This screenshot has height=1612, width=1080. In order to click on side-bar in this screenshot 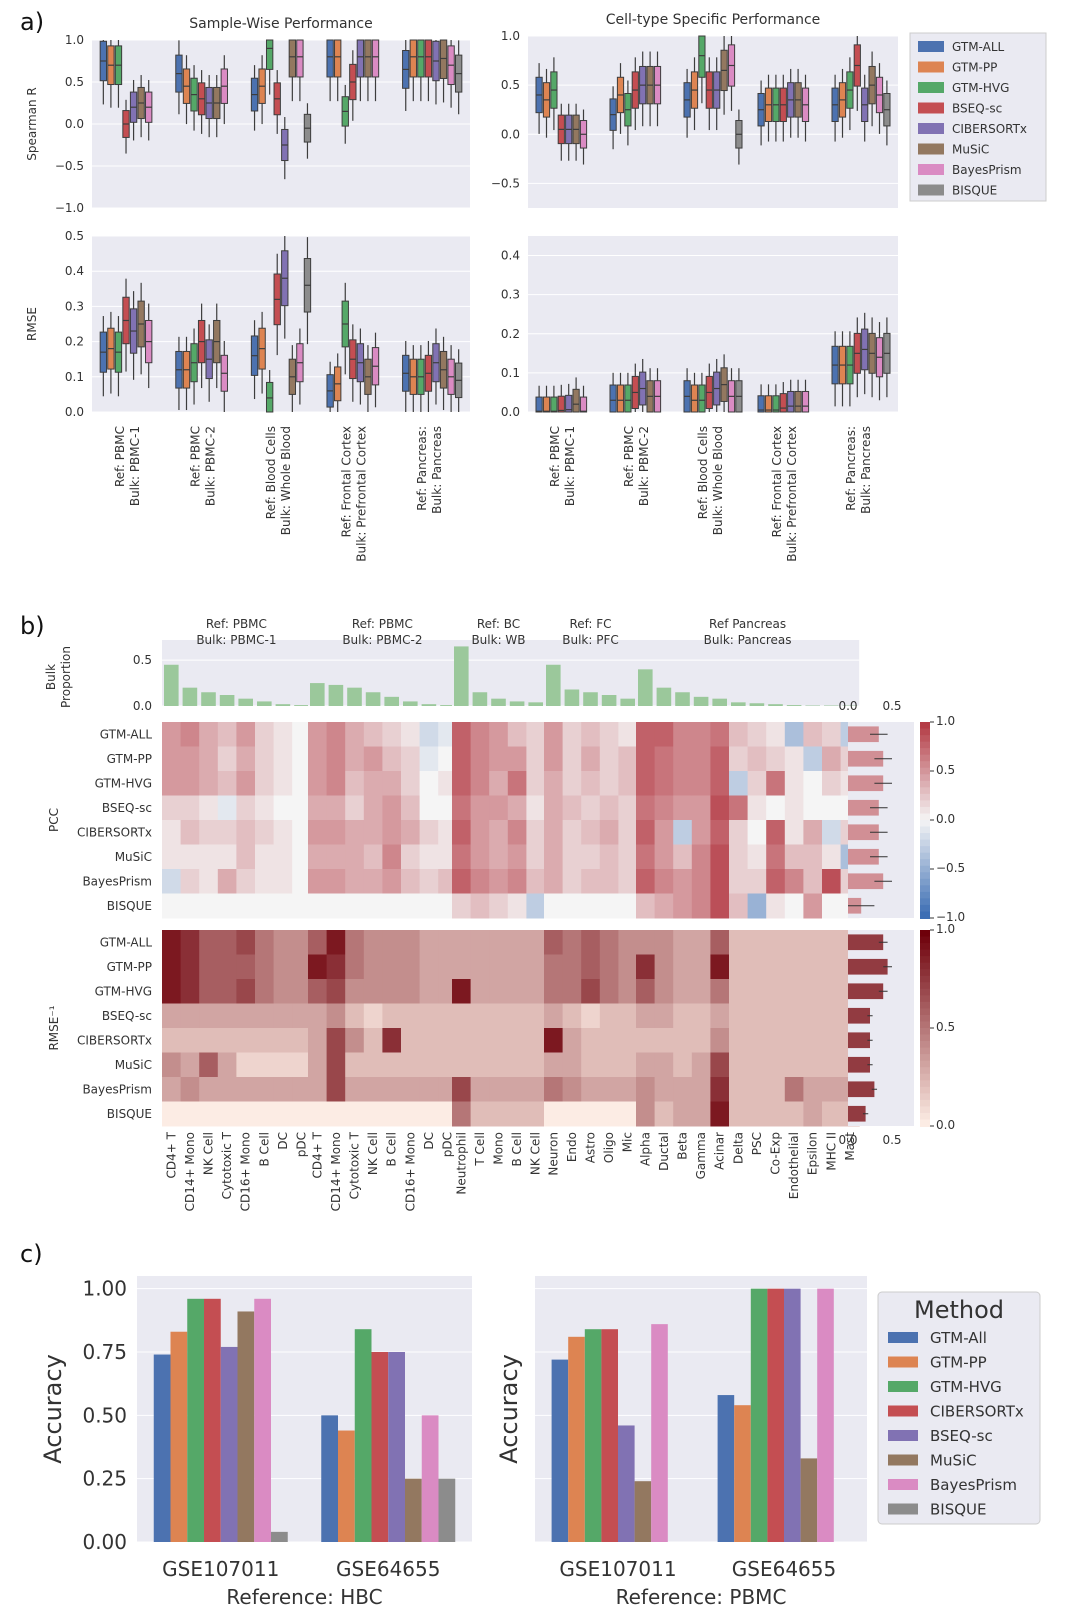, I will do `click(866, 783)`.